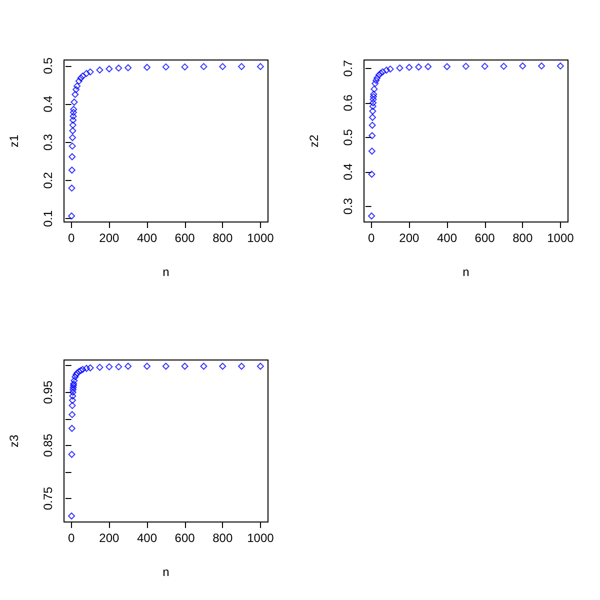  Describe the element at coordinates (348, 137) in the screenshot. I see `y-tick-label: 0.5` at that location.